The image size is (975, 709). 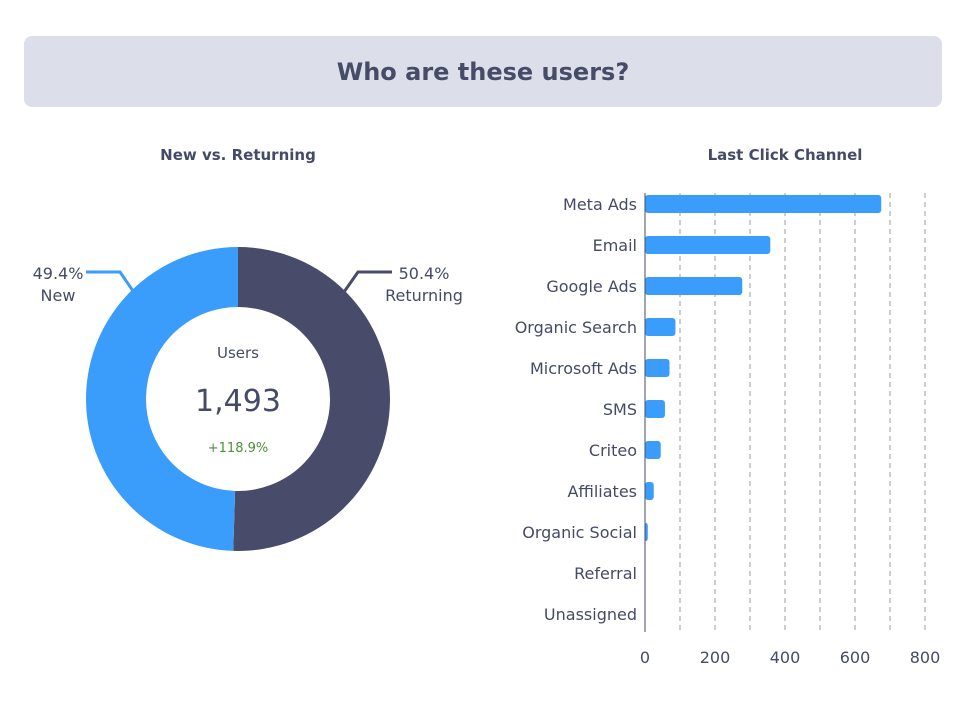 What do you see at coordinates (600, 204) in the screenshot?
I see `bar-category-label: Meta Ads` at bounding box center [600, 204].